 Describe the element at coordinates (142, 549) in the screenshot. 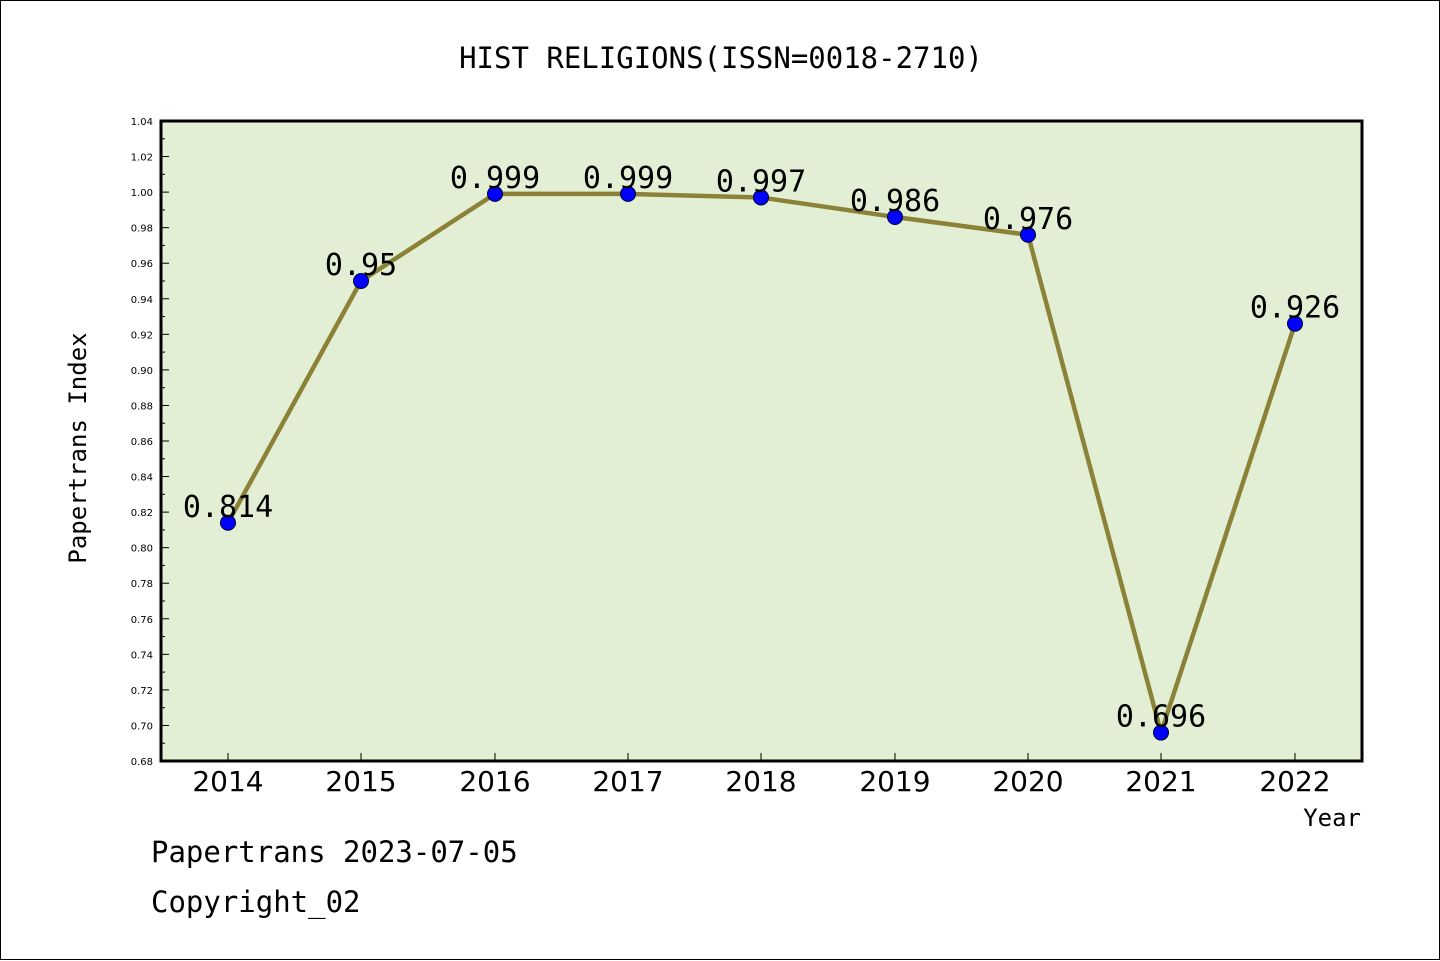

I see `y-tick-label: 0.80` at that location.